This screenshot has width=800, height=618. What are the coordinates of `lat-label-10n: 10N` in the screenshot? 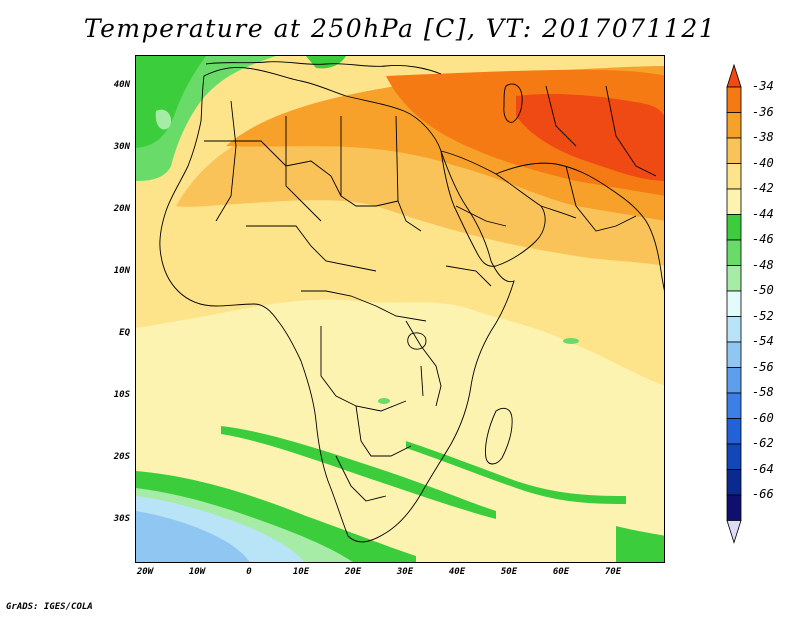 It's located at (121, 271).